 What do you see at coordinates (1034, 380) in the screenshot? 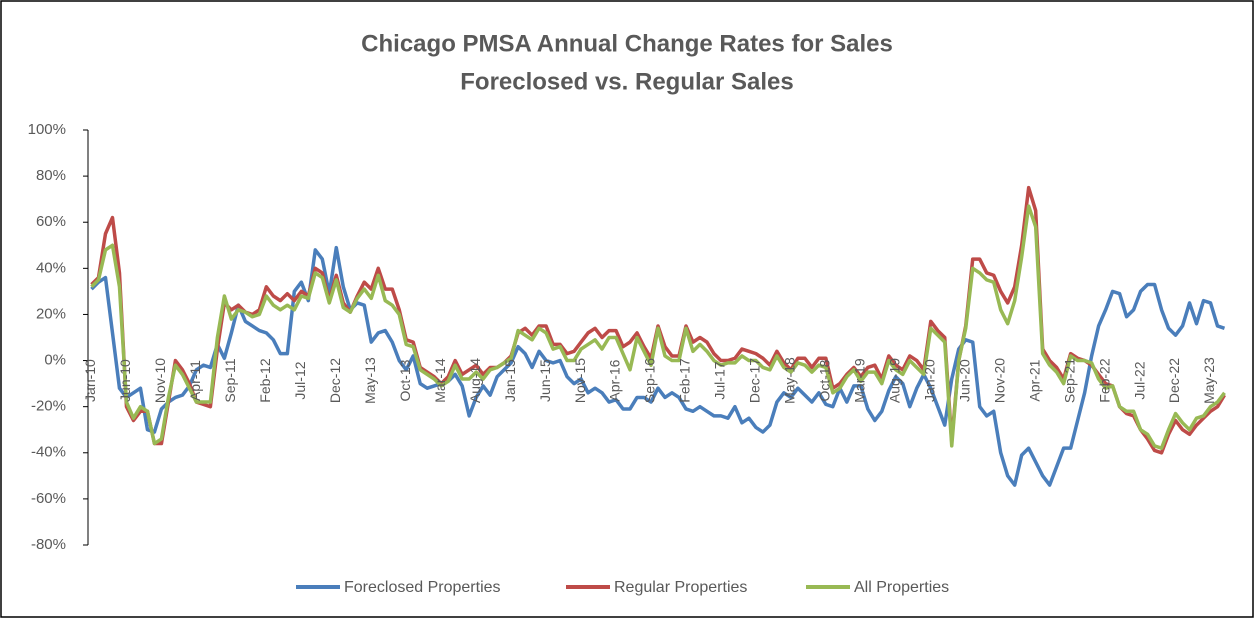
I see `x-tick-label: Apr-21` at bounding box center [1034, 380].